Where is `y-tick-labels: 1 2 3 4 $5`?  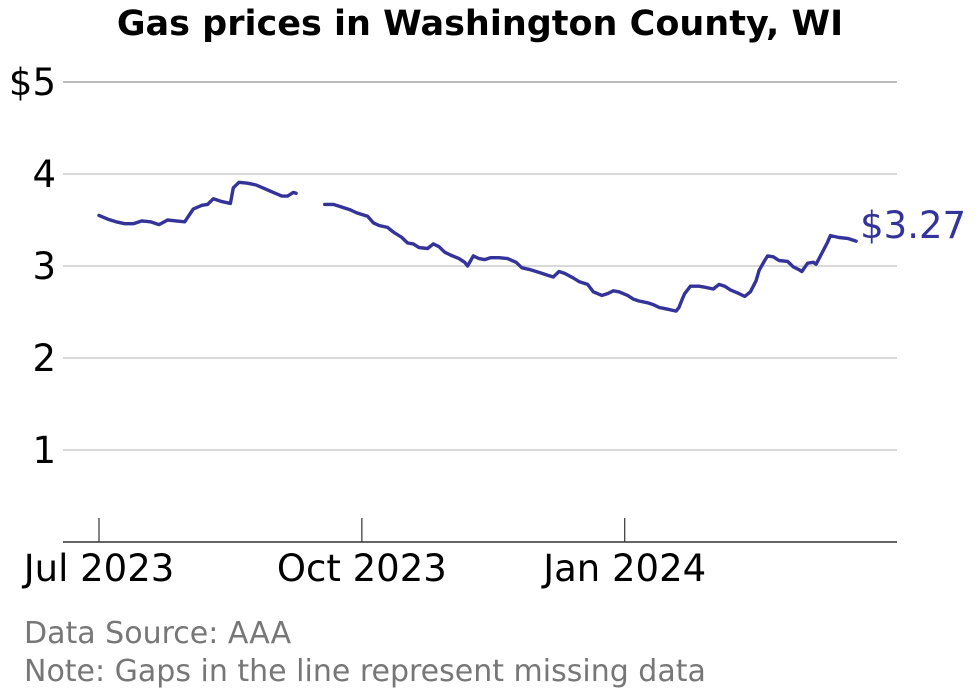 y-tick-labels: 1 2 3 4 $5 is located at coordinates (32, 266).